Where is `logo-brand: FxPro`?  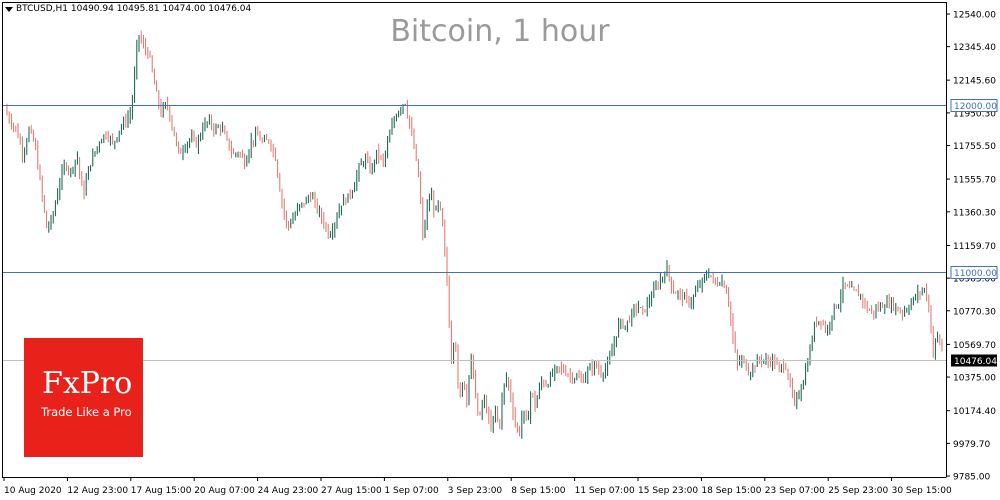 logo-brand: FxPro is located at coordinates (87, 383).